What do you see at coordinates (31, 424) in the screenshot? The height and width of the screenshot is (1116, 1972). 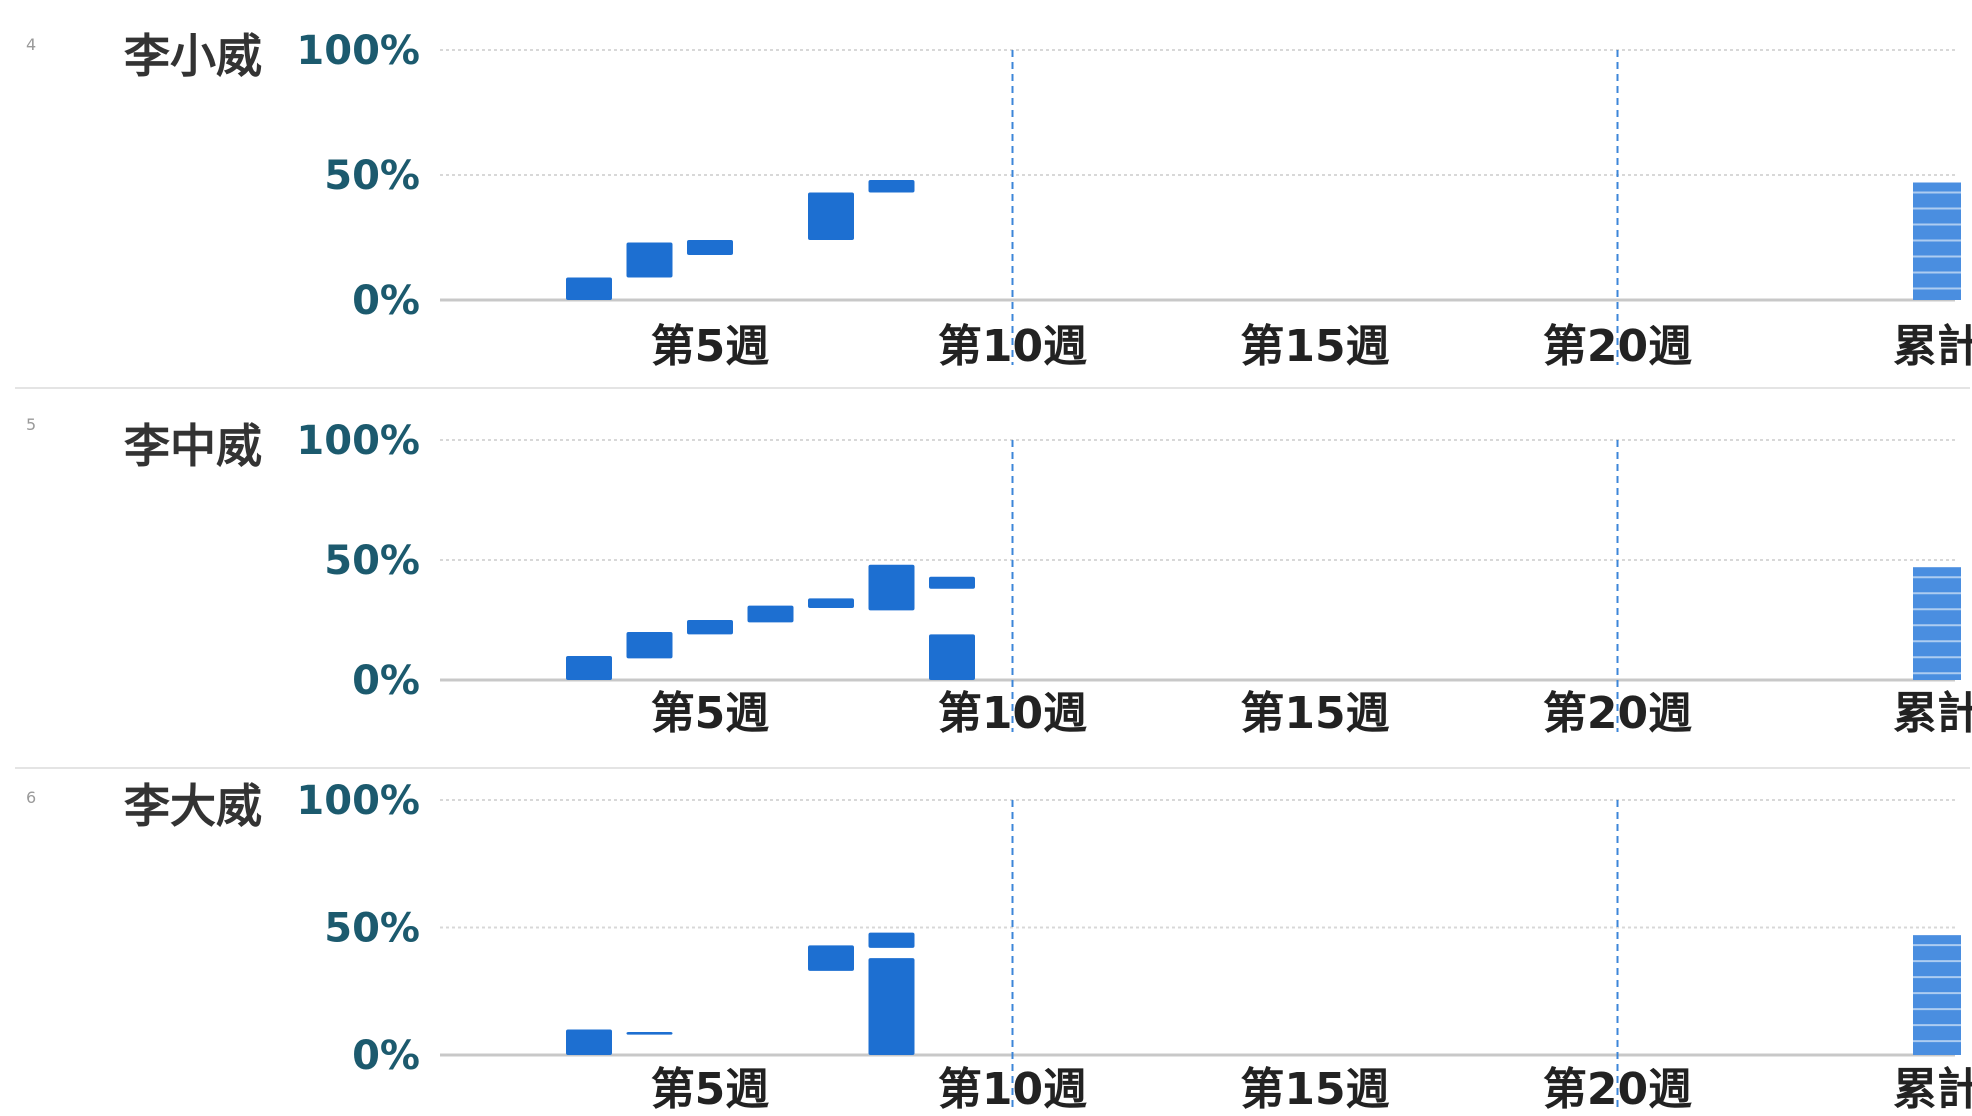 I see `row-number: 5` at bounding box center [31, 424].